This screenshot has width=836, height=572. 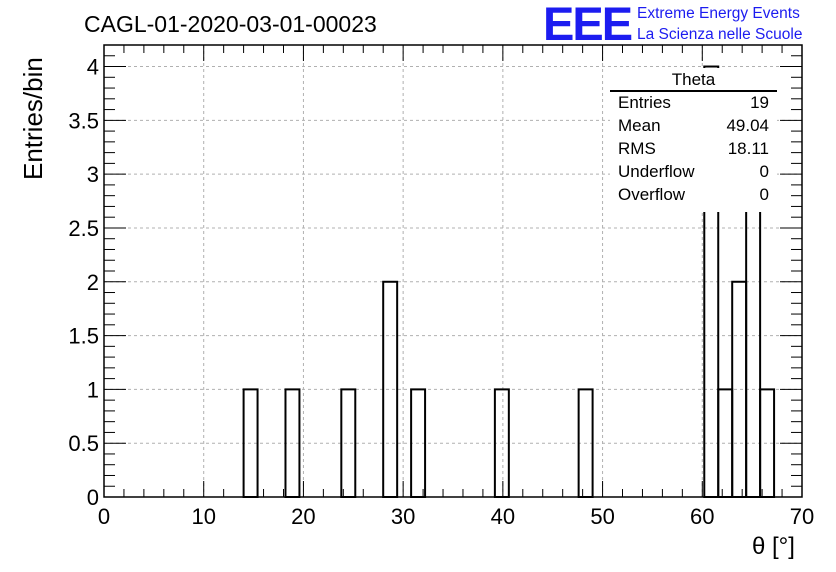 What do you see at coordinates (588, 25) in the screenshot?
I see `eee-logo: EEE` at bounding box center [588, 25].